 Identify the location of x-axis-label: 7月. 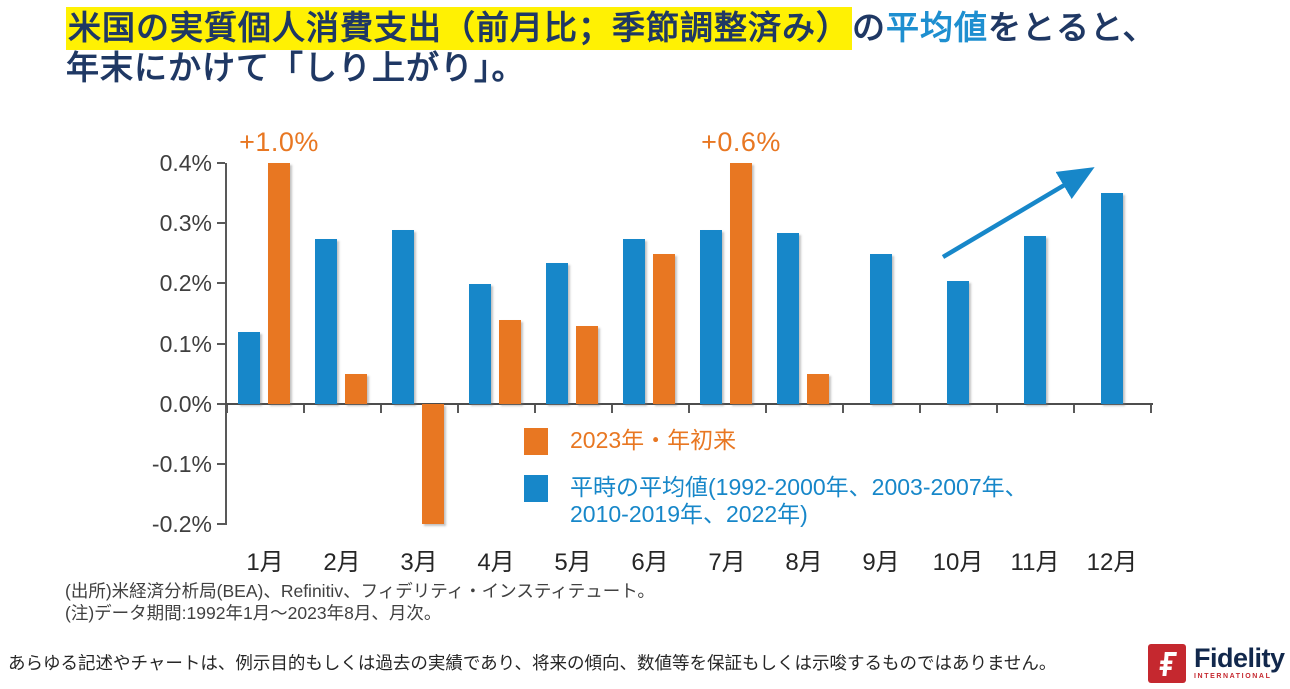
(727, 562).